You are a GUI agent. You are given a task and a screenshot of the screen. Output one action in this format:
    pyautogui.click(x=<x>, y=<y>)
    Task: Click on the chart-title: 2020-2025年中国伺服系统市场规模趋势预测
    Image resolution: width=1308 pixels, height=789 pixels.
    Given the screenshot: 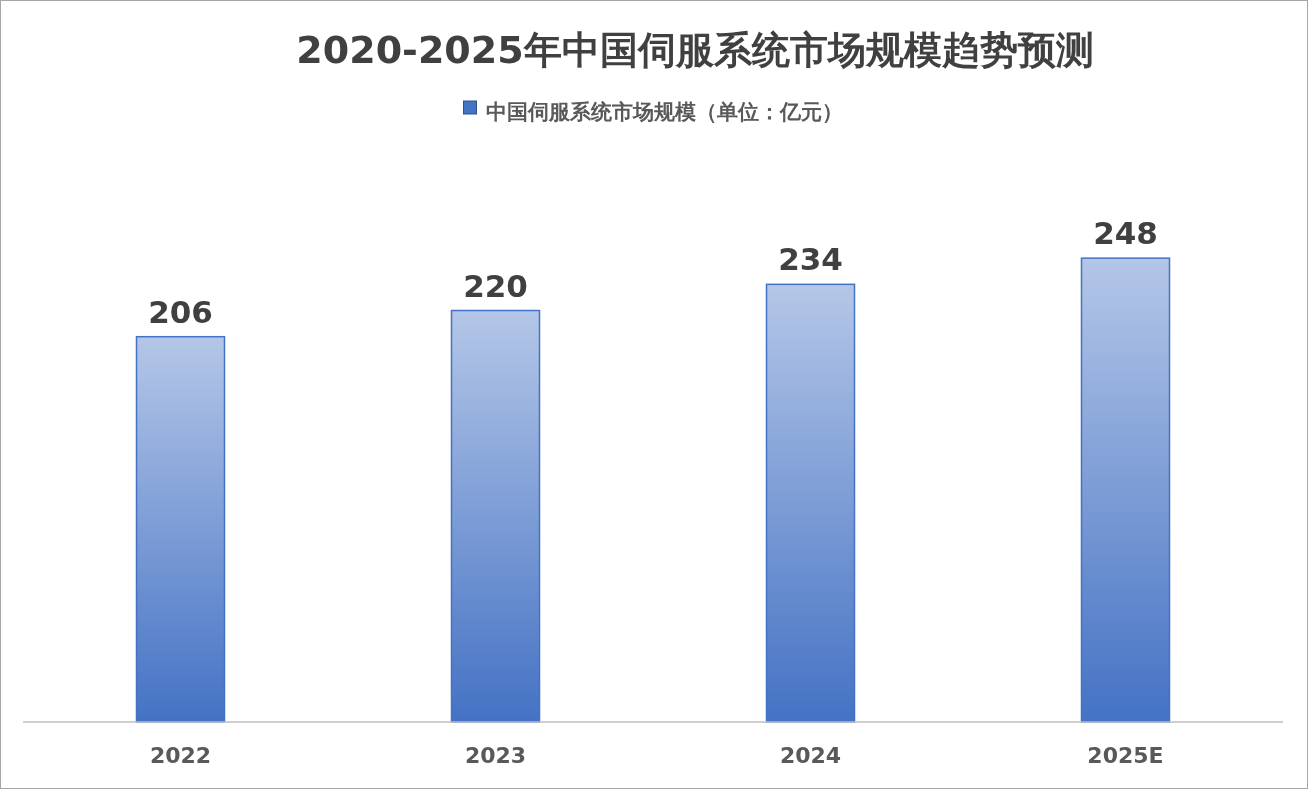 What is the action you would take?
    pyautogui.click(x=695, y=50)
    